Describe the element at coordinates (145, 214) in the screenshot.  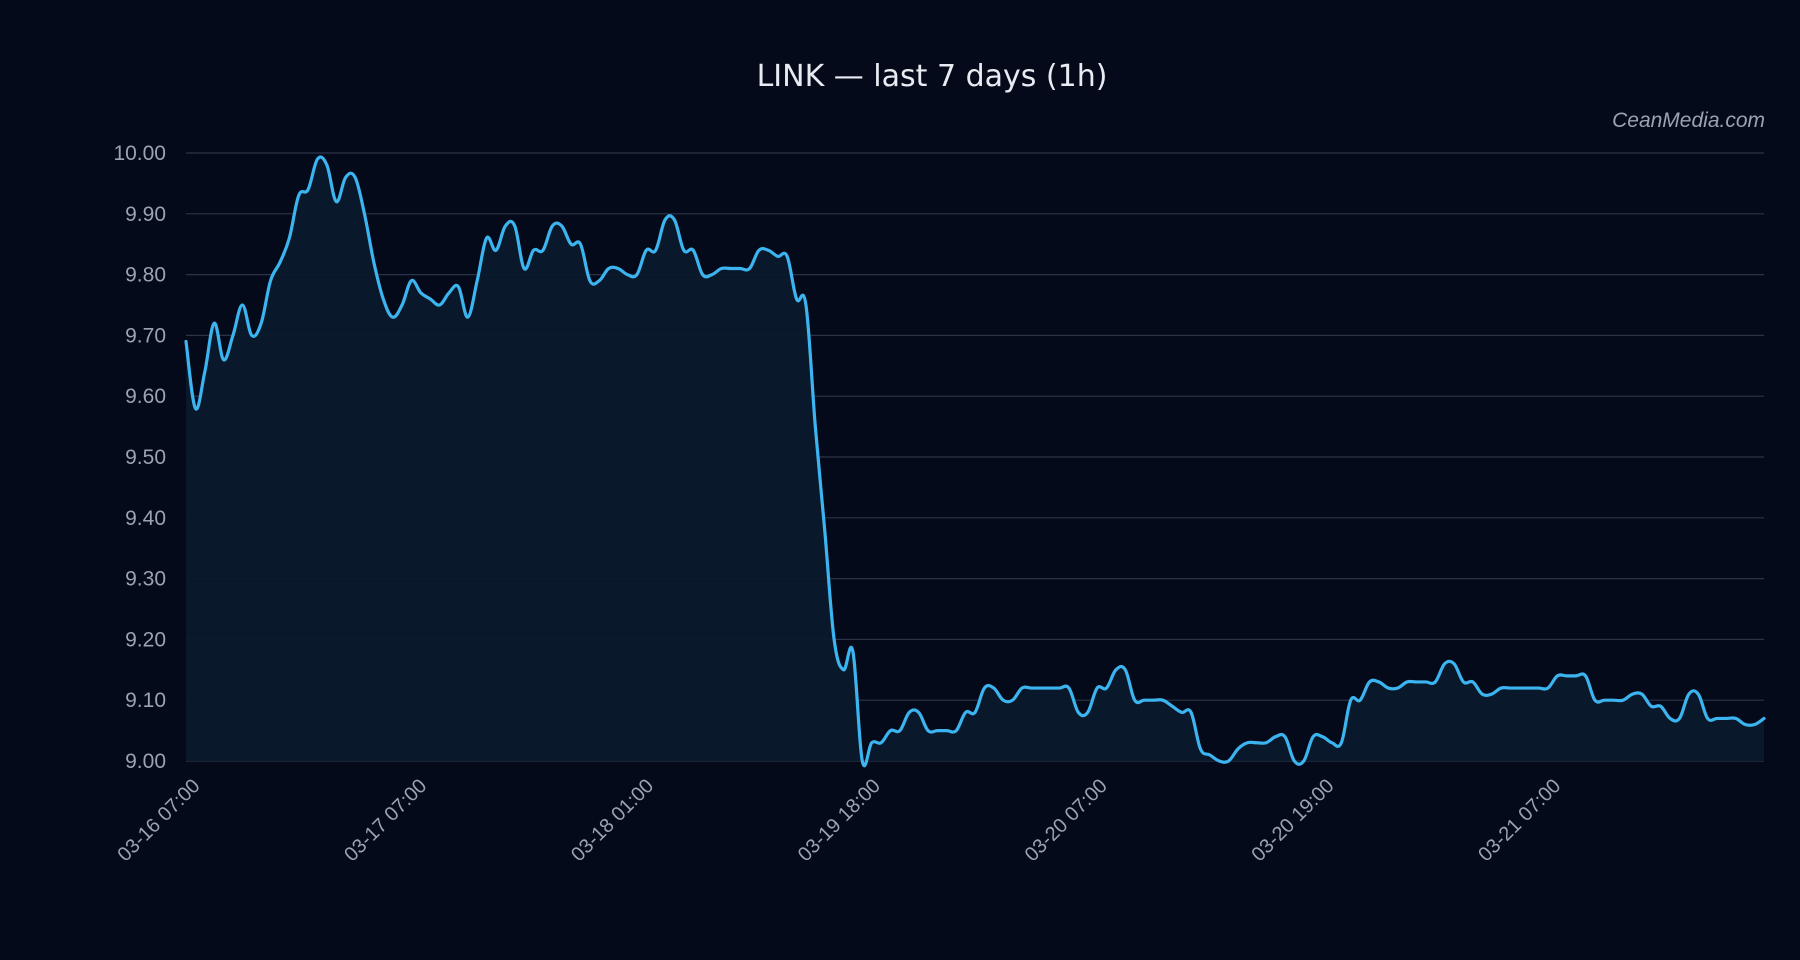
I see `y-tick-label: 9.90` at that location.